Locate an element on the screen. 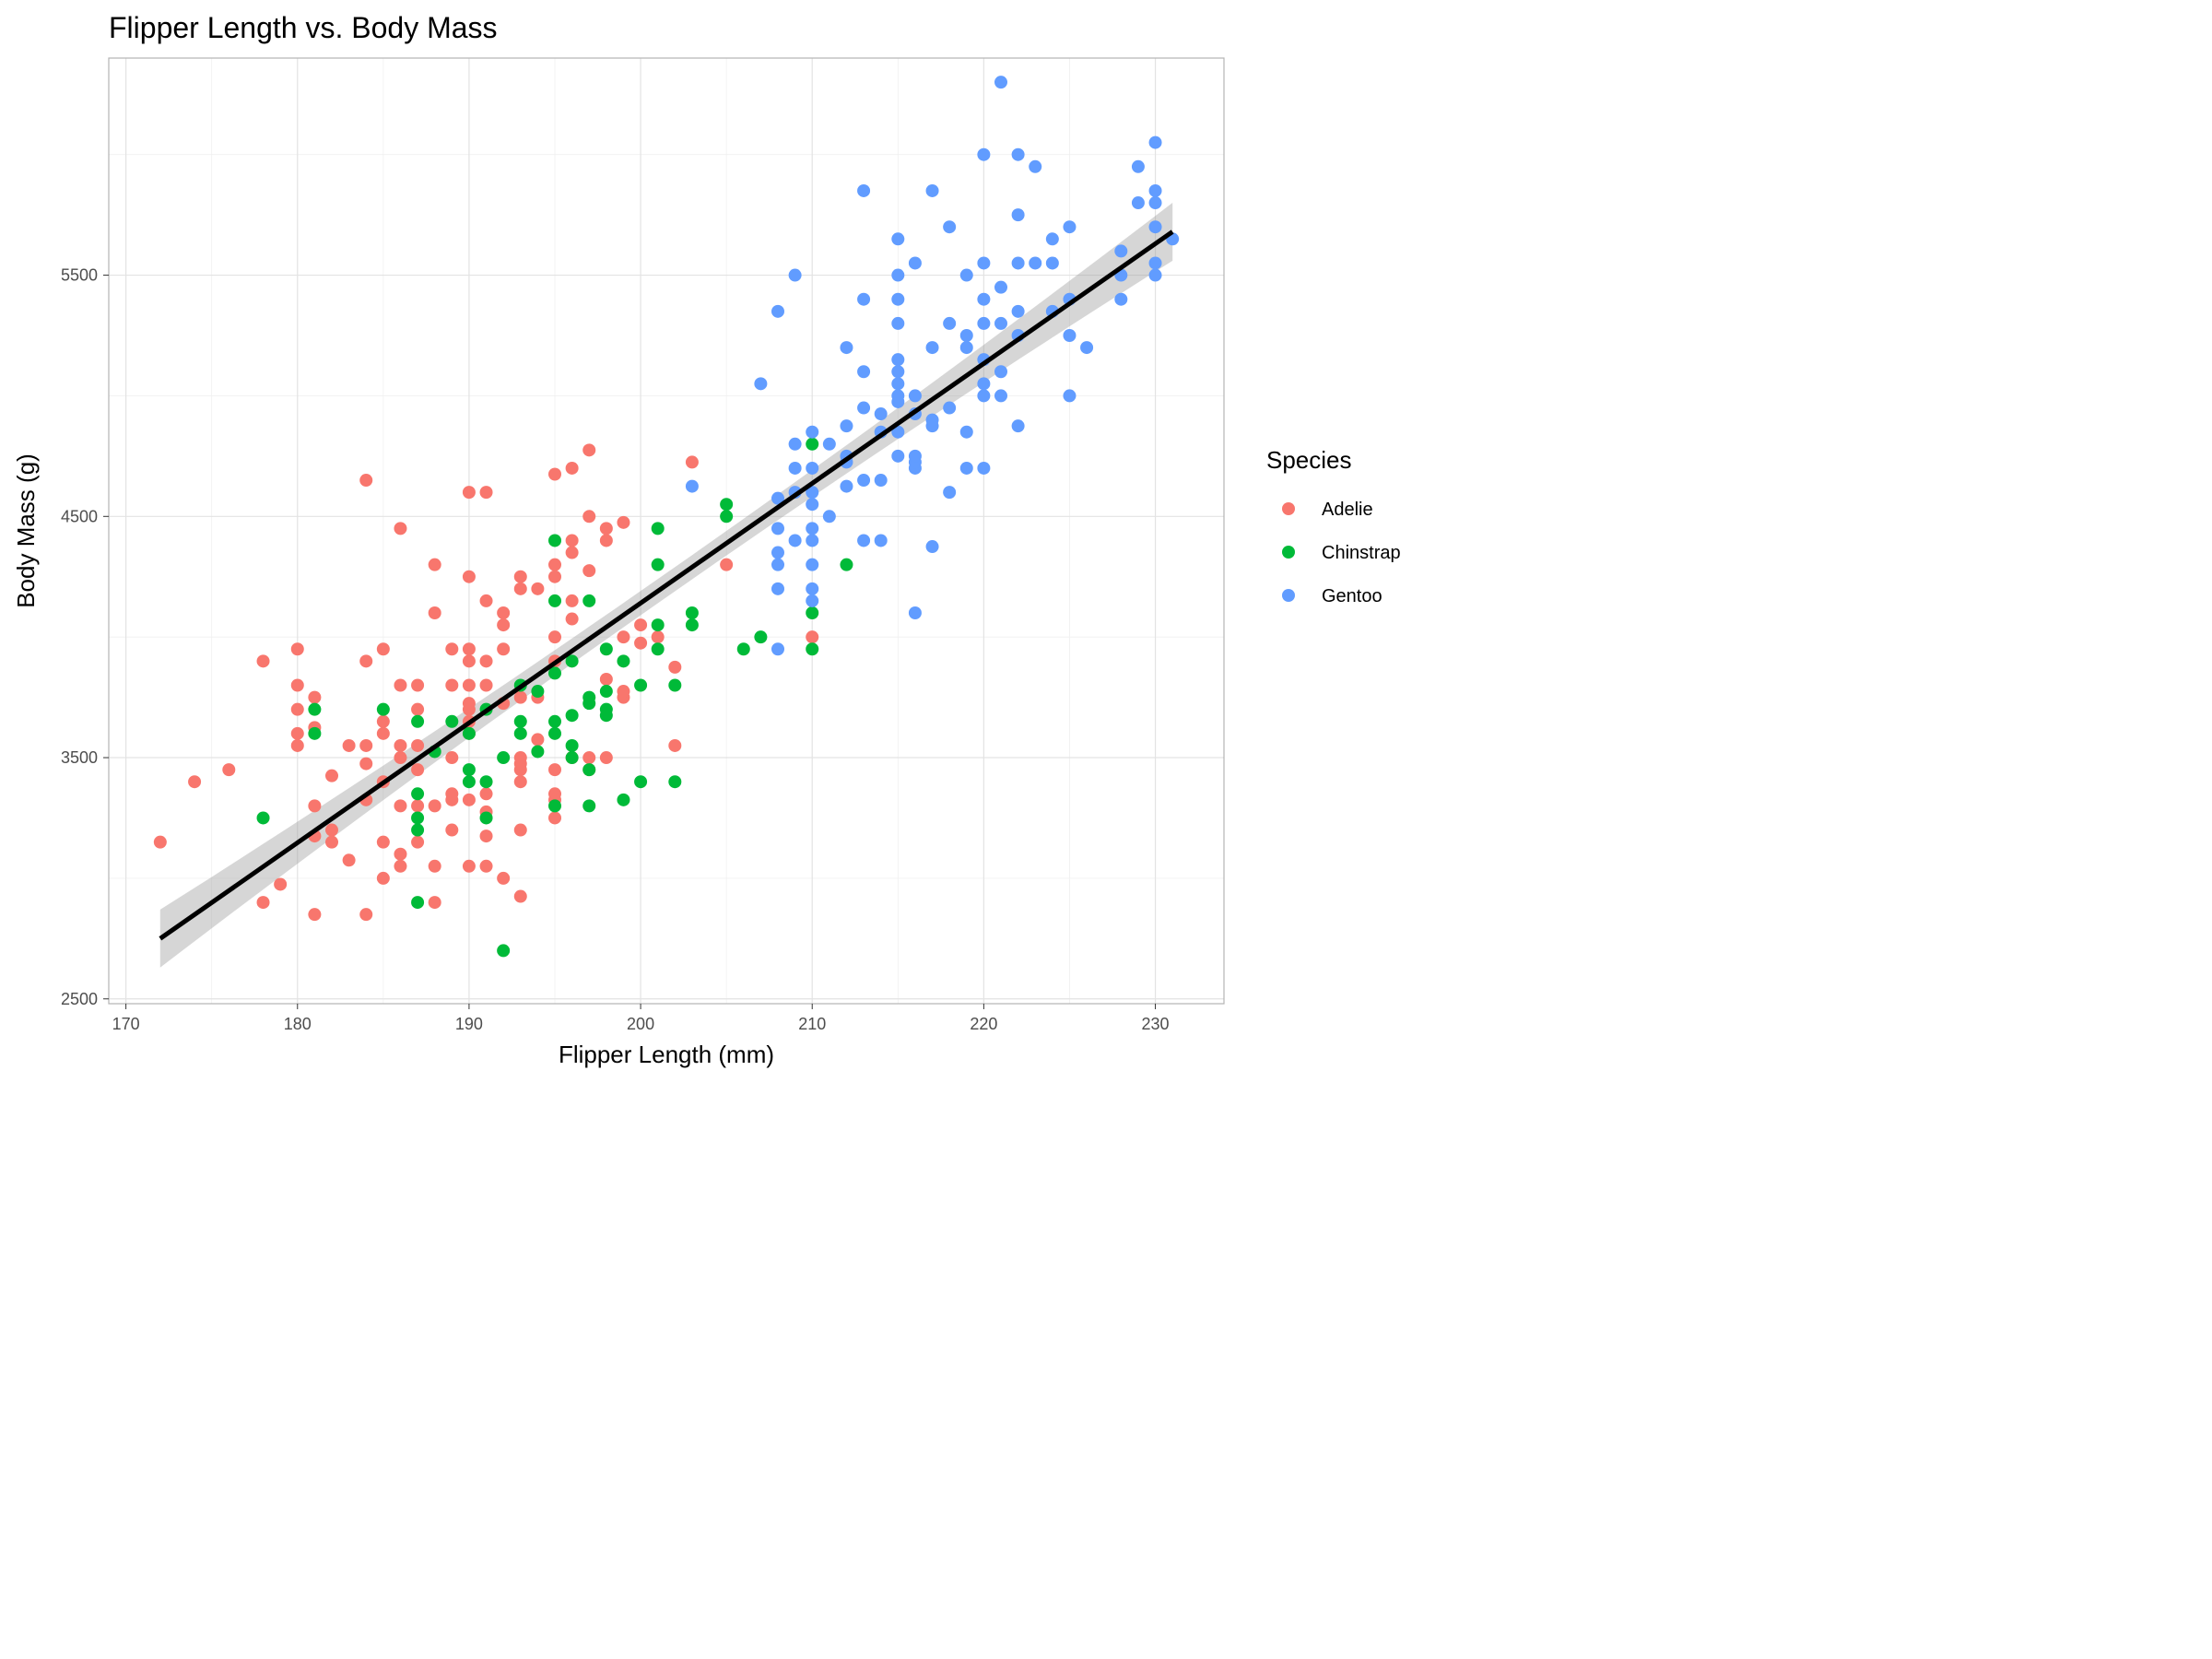  legend-label-gentoo: Gentoo is located at coordinates (1352, 596).